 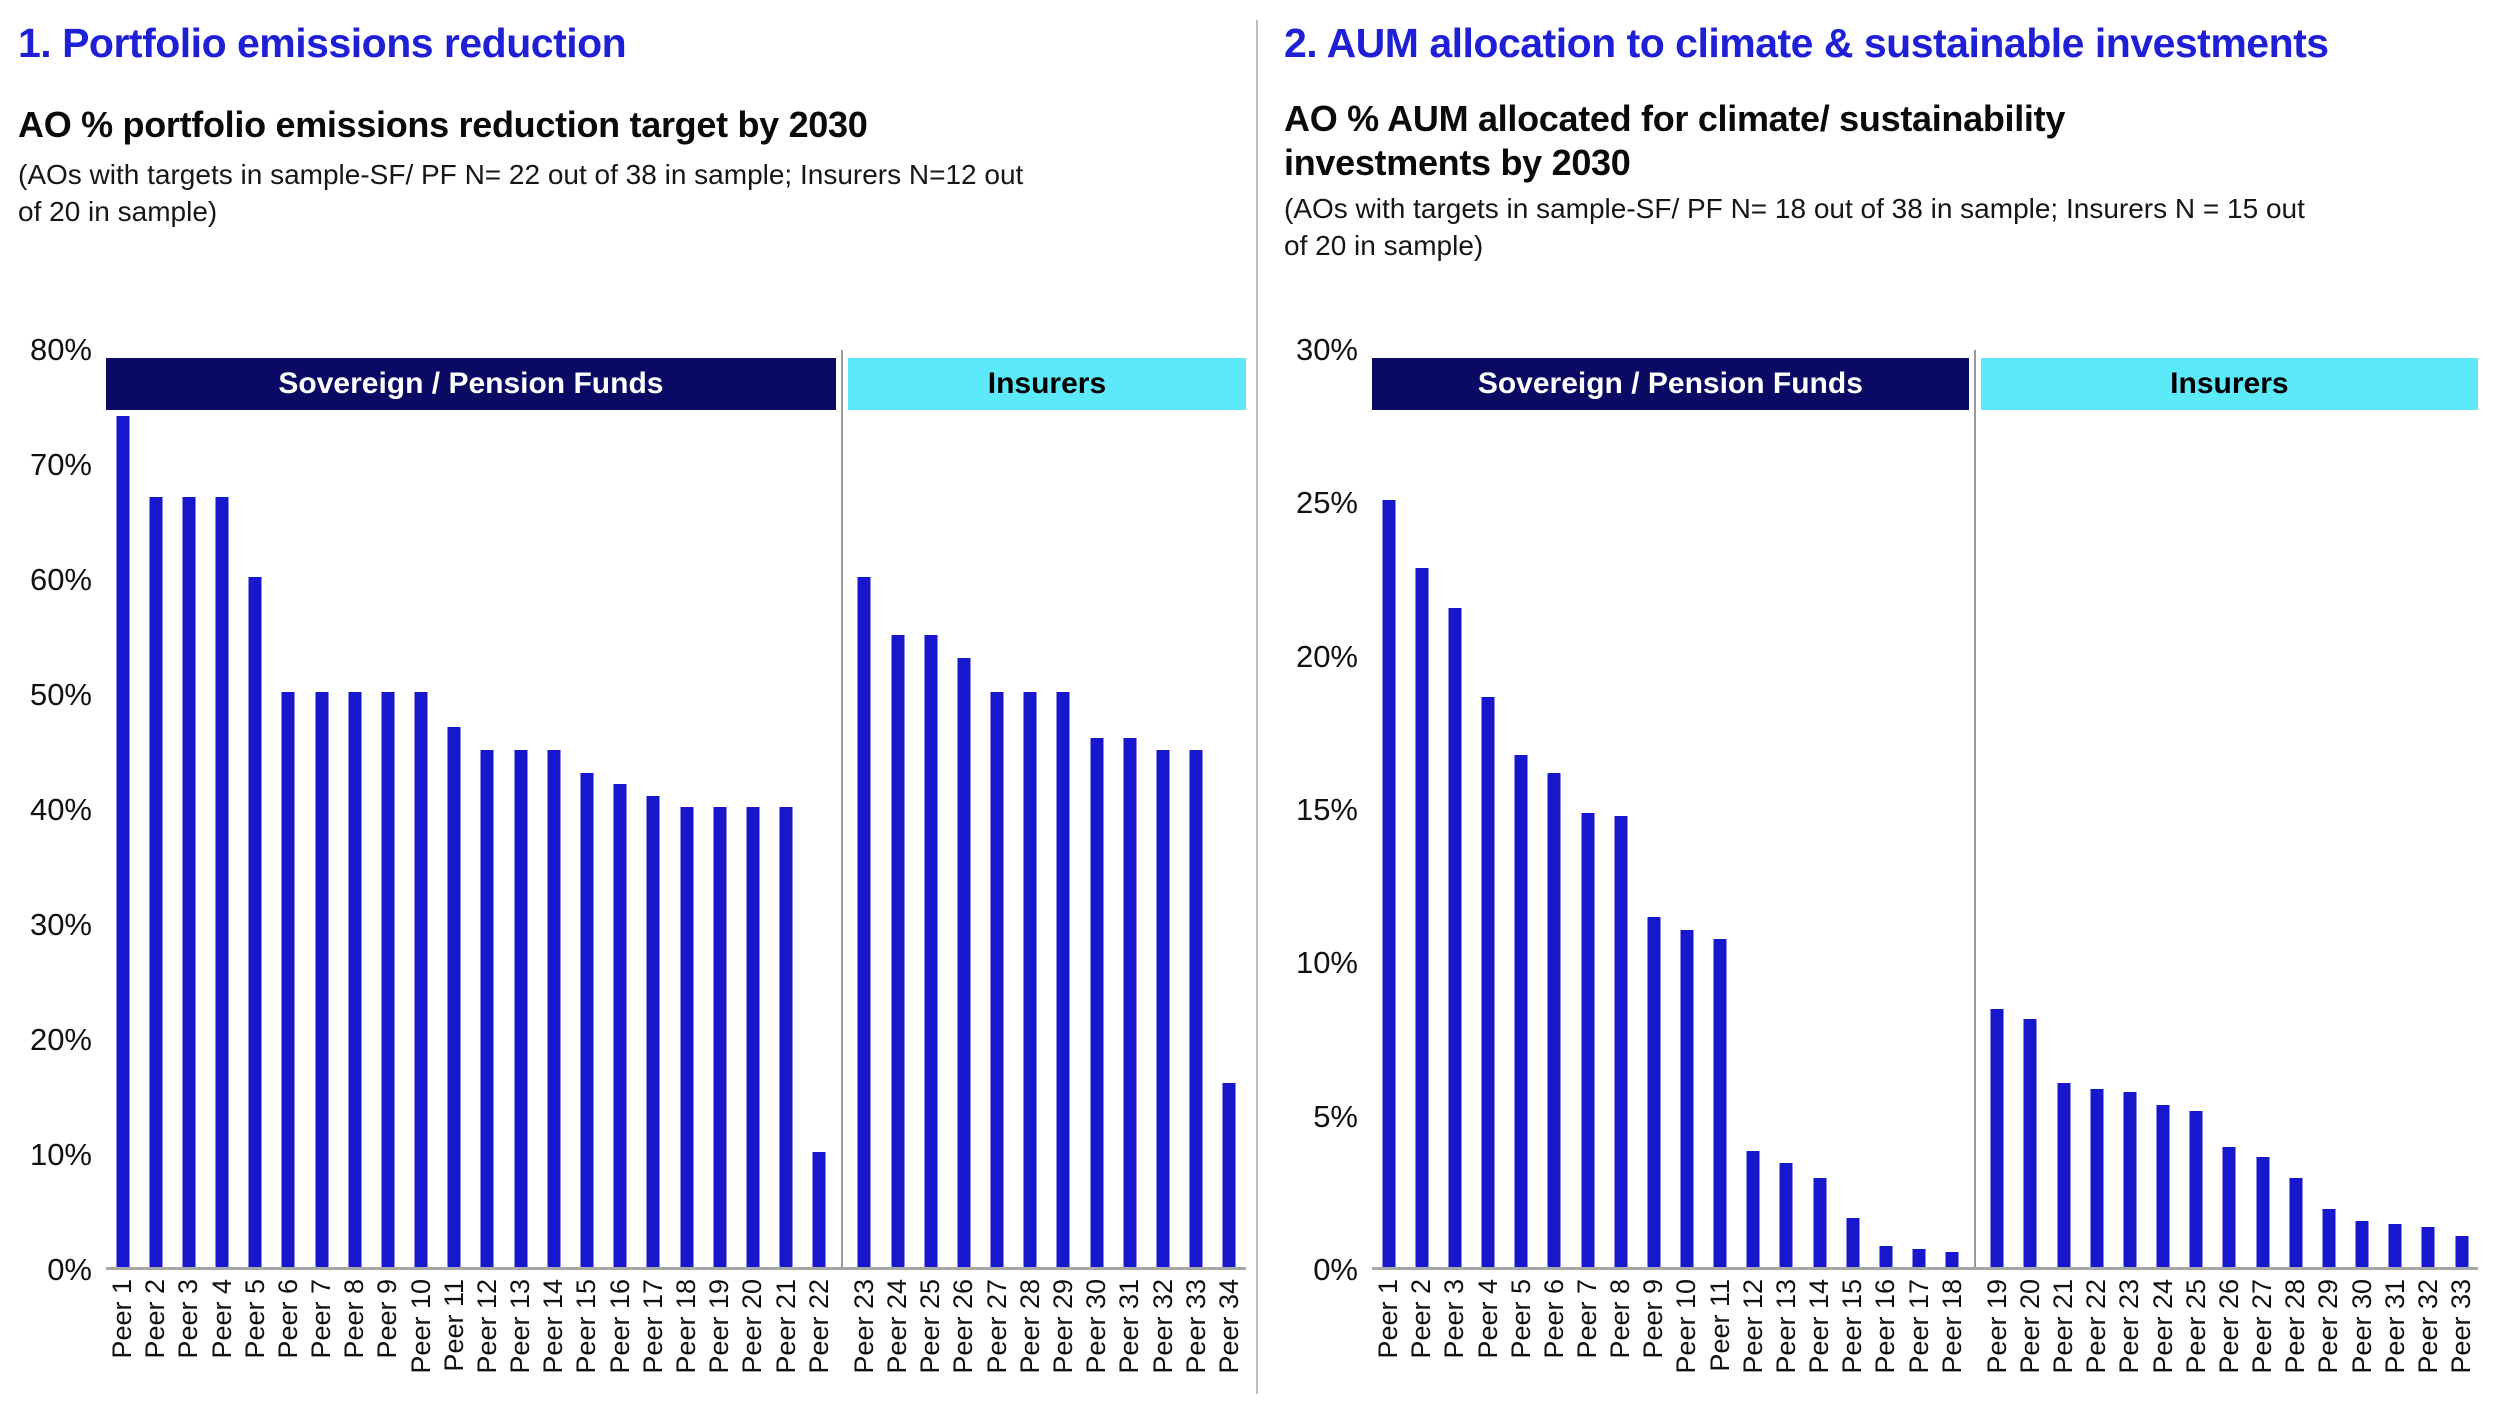 What do you see at coordinates (60, 464) in the screenshot?
I see `y-axis-tick-label: 70%` at bounding box center [60, 464].